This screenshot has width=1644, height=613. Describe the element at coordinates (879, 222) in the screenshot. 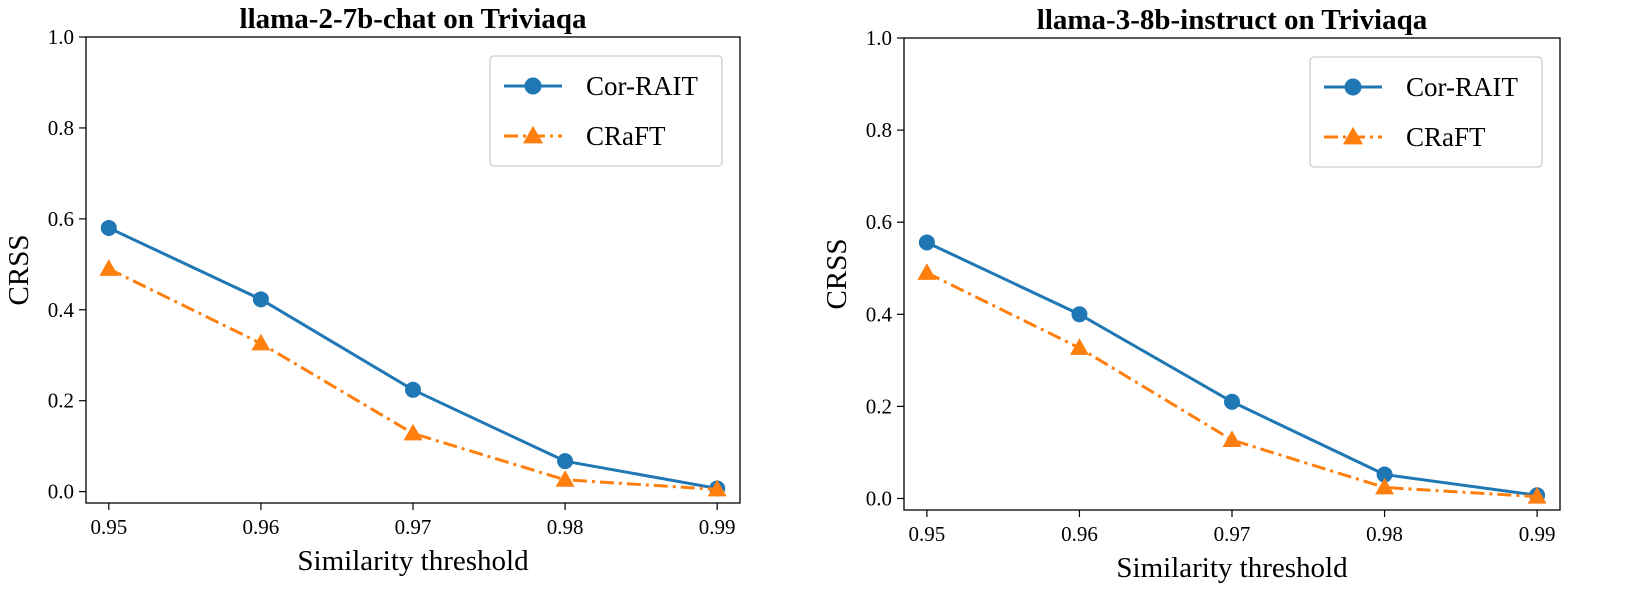

I see `chart-2-y-tick-label-4: 0.6` at that location.